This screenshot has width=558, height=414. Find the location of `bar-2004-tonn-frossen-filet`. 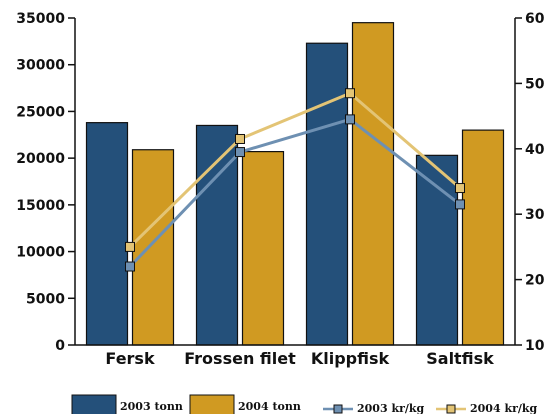

bar-2004-tonn-frossen-filet is located at coordinates (263, 248).